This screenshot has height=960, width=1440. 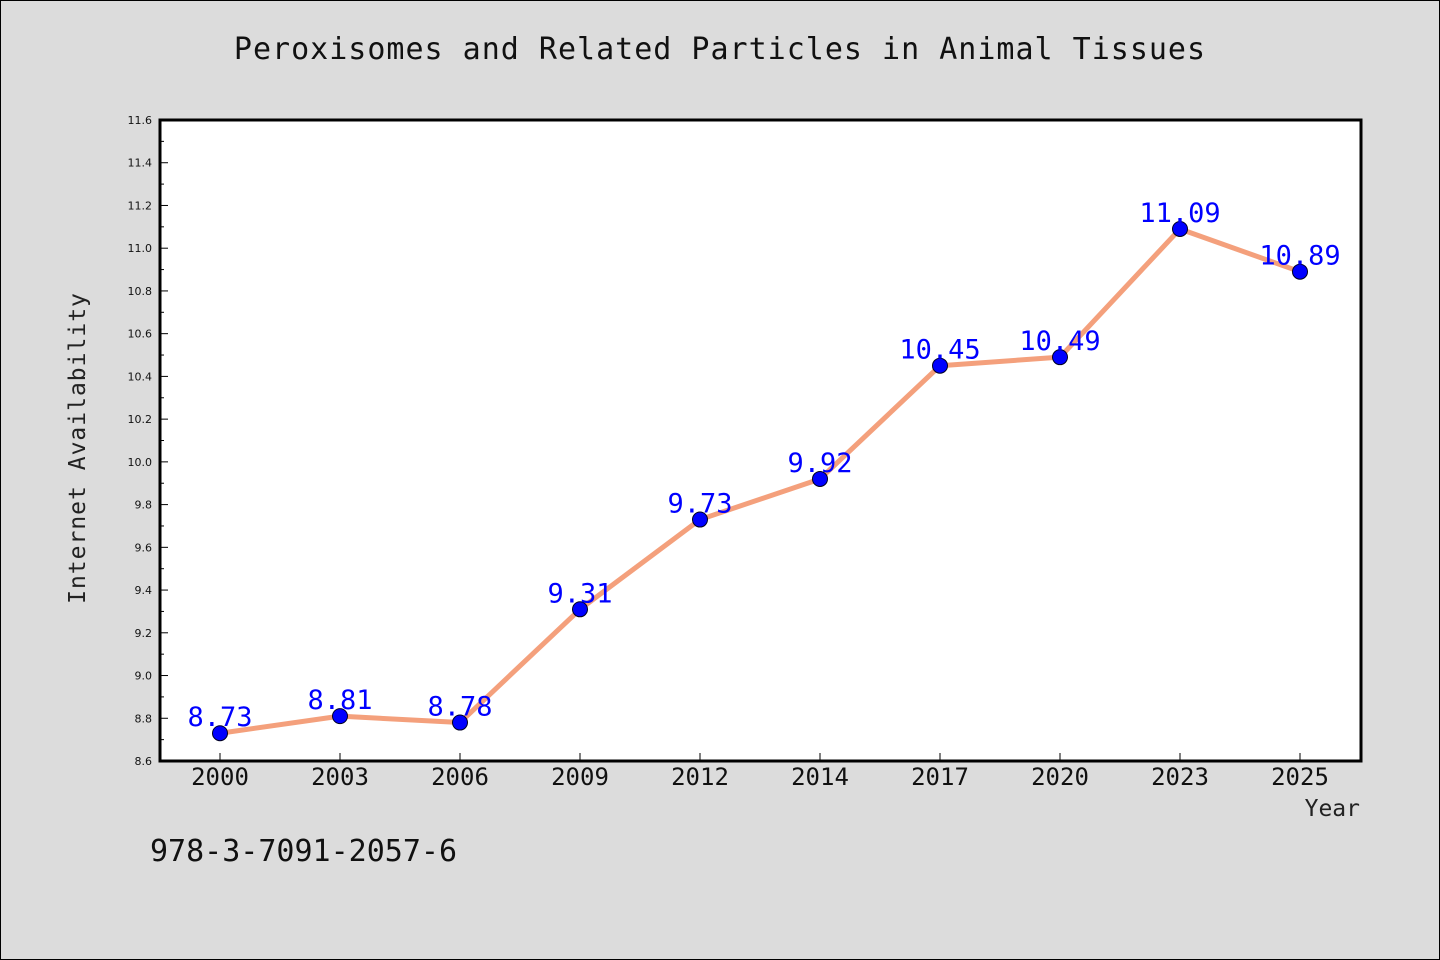 What do you see at coordinates (1299, 256) in the screenshot?
I see `data-label: 10.89` at bounding box center [1299, 256].